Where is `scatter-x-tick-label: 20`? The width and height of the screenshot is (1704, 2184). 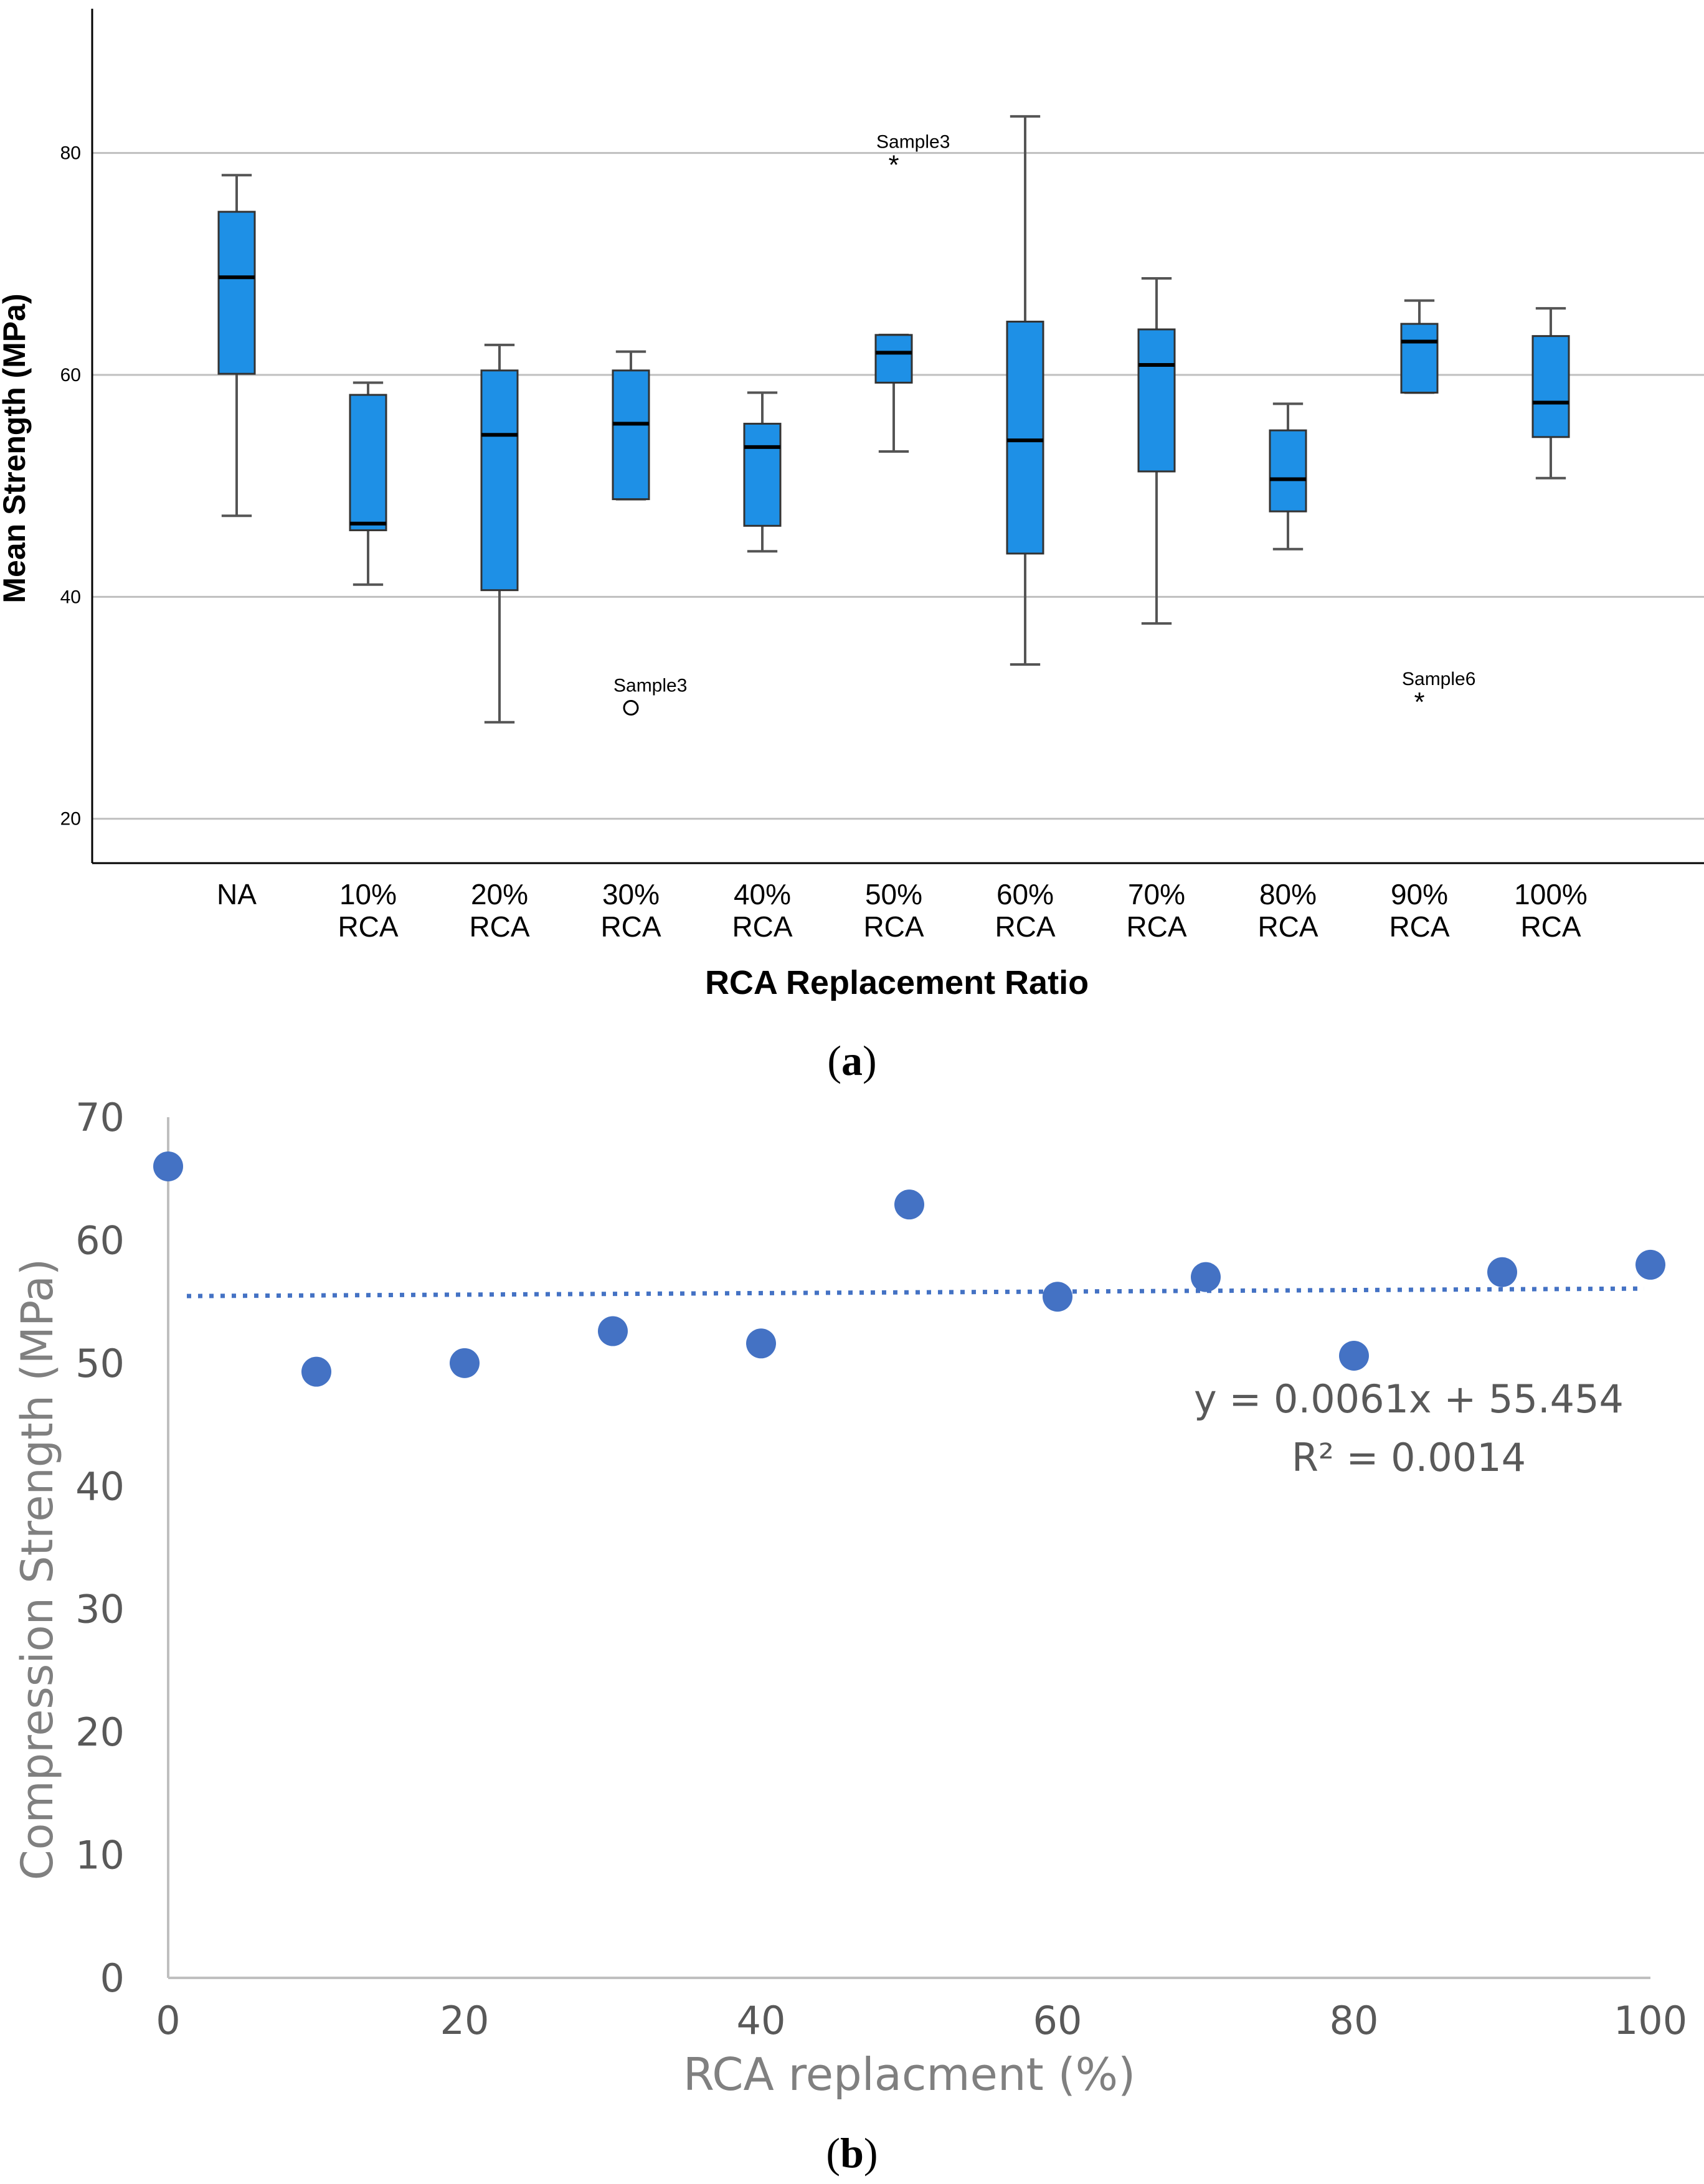 scatter-x-tick-label: 20 is located at coordinates (465, 2021).